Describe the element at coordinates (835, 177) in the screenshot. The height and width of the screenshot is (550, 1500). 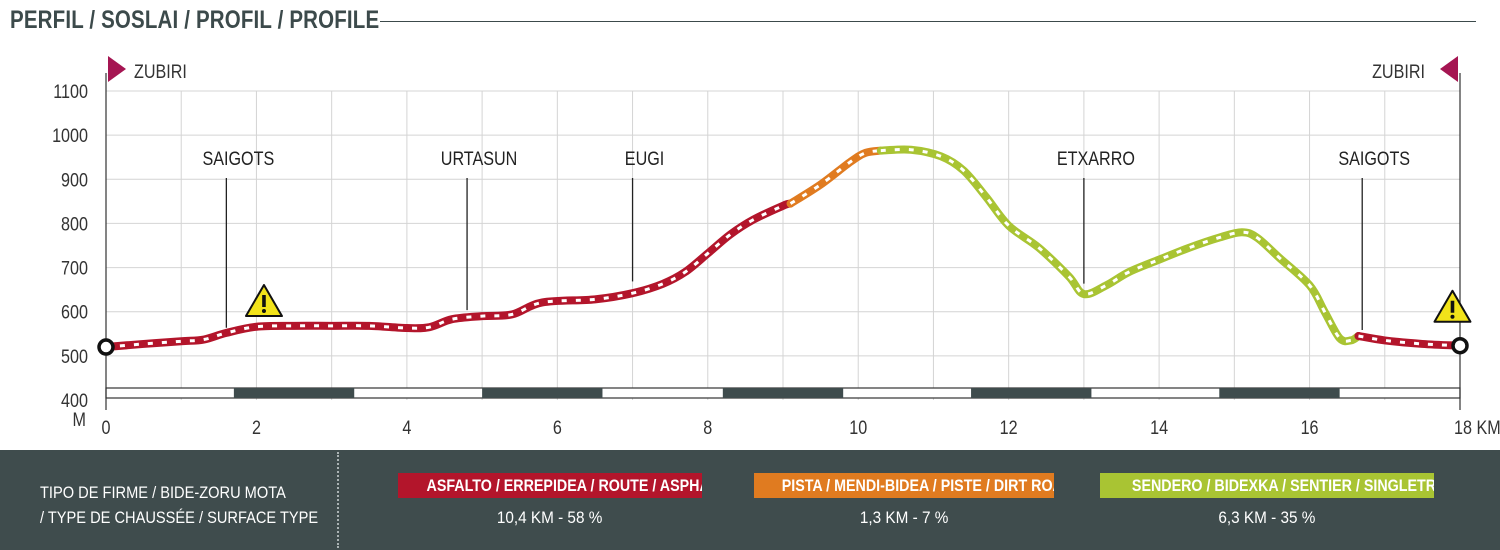
I see `route-dash-dirt-road` at that location.